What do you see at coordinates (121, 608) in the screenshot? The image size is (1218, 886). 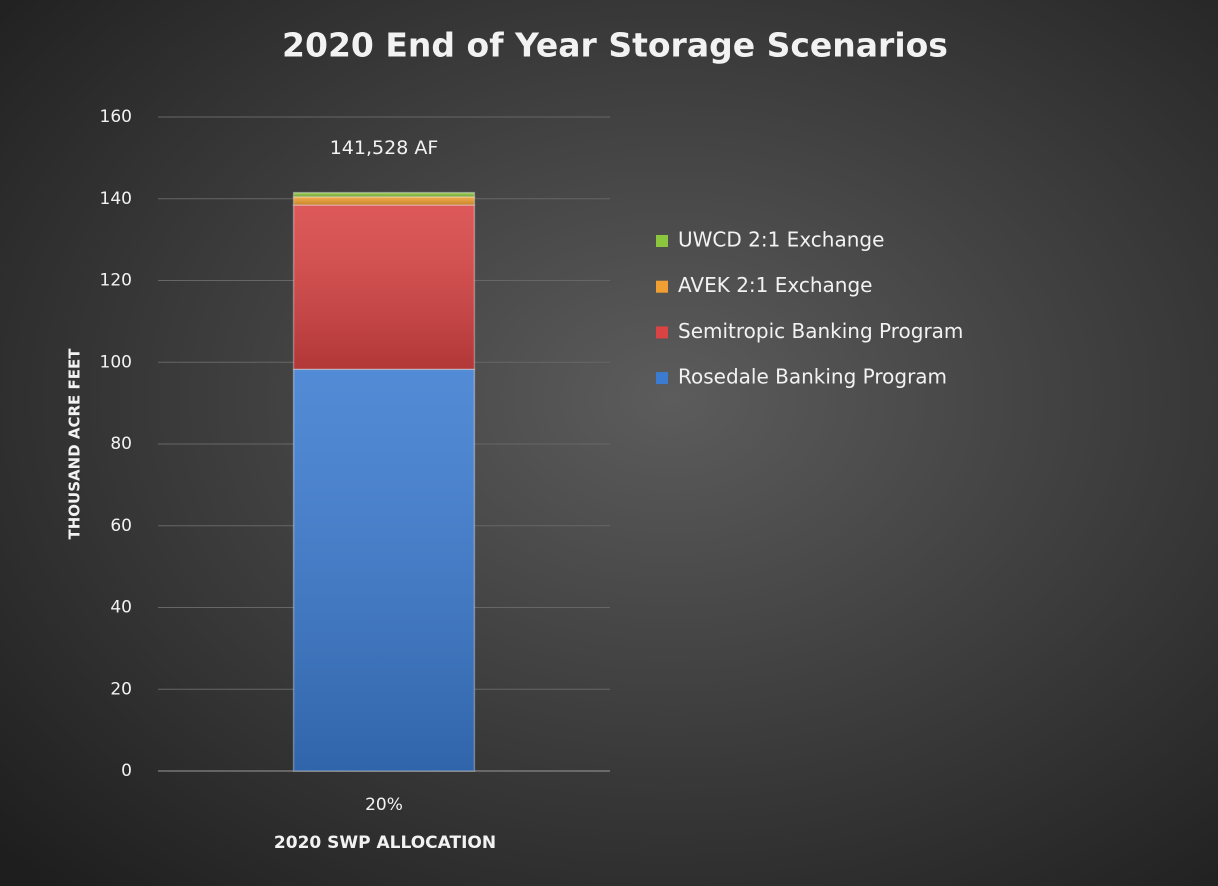 I see `y-tick-label: 40` at bounding box center [121, 608].